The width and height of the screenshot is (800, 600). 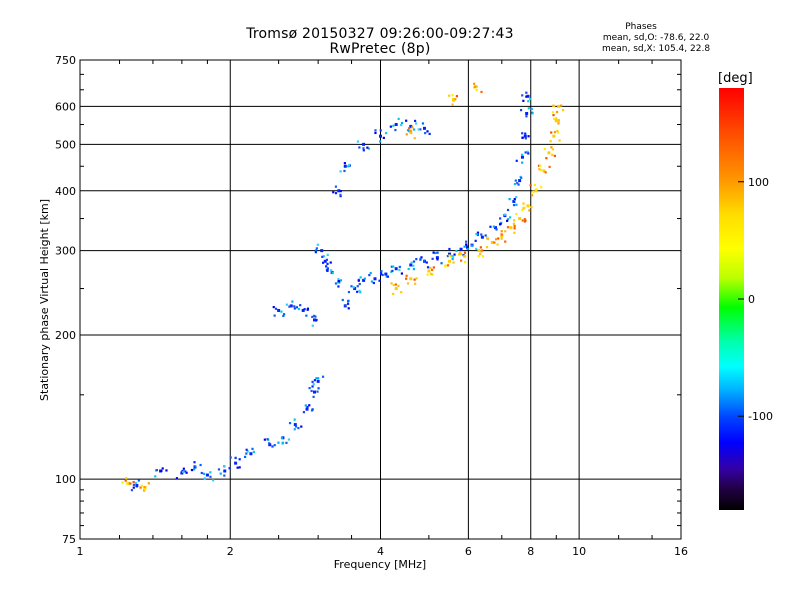 What do you see at coordinates (44, 300) in the screenshot?
I see `y-axis-label: Stationary phase Virtual Height [km]` at bounding box center [44, 300].